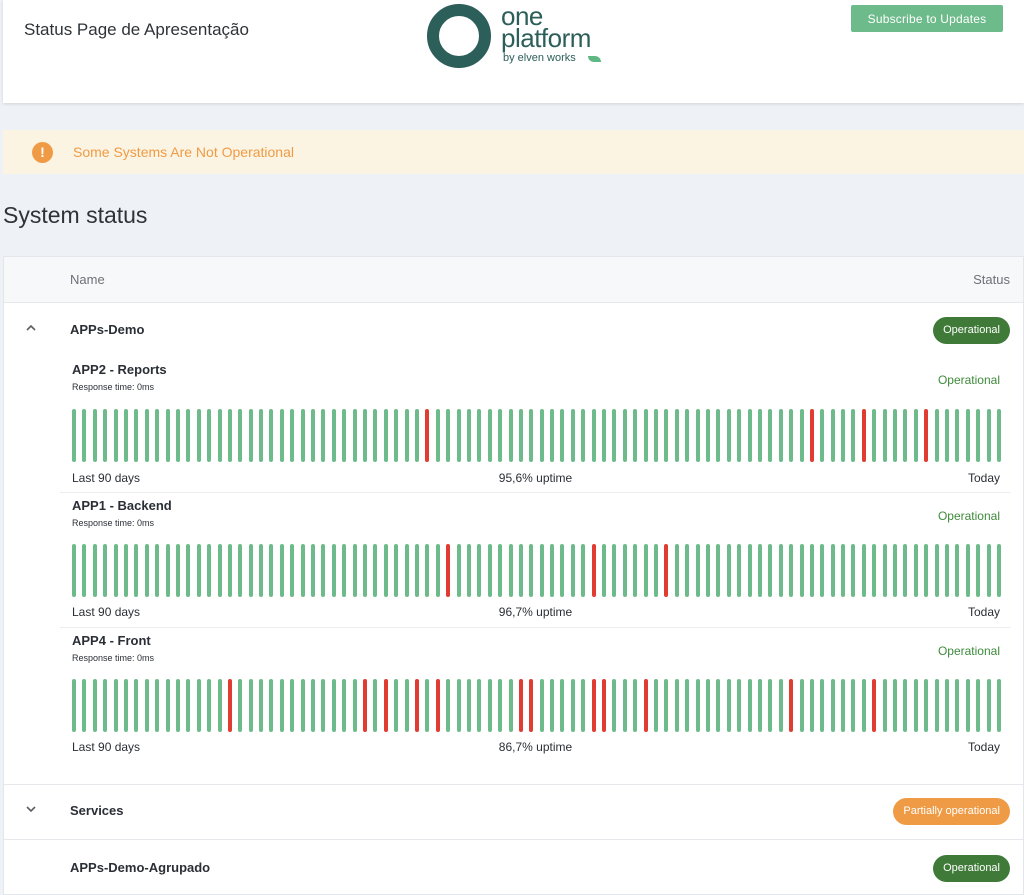 This screenshot has width=1024, height=895. Describe the element at coordinates (513, 330) in the screenshot. I see `group-row-apps-demo: APPs-Demo Operational` at that location.